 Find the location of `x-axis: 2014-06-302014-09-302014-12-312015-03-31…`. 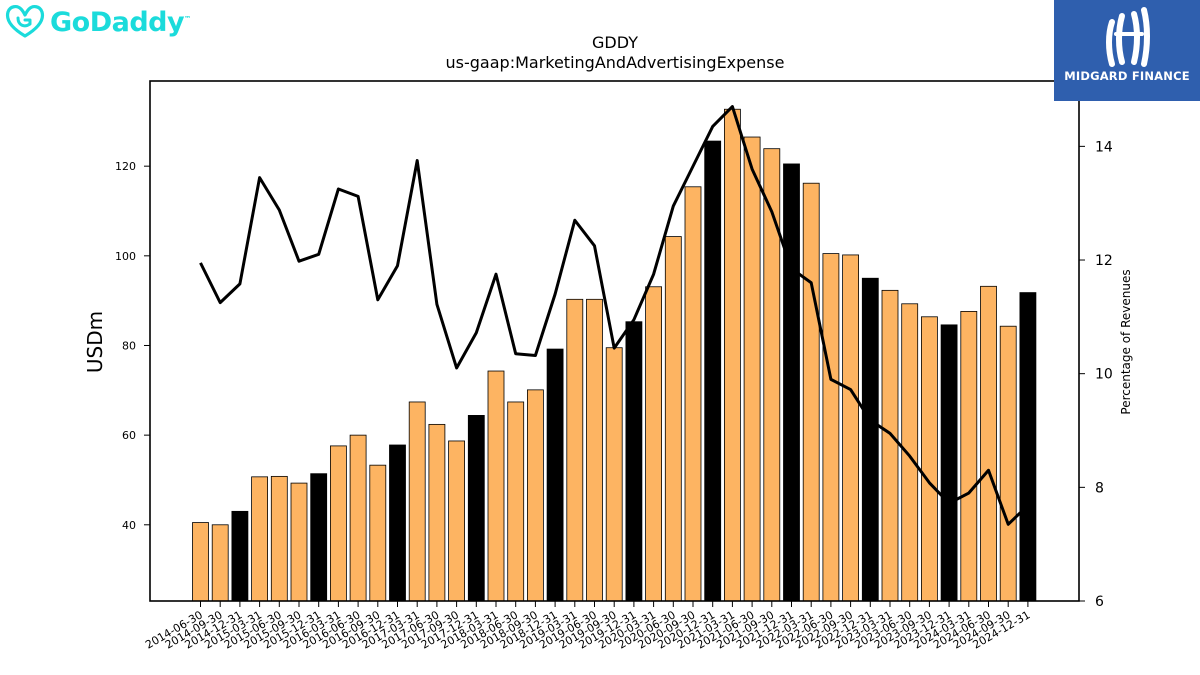

x-axis: 2014-06-302014-09-302014-12-312015-03-31… is located at coordinates (587, 626).